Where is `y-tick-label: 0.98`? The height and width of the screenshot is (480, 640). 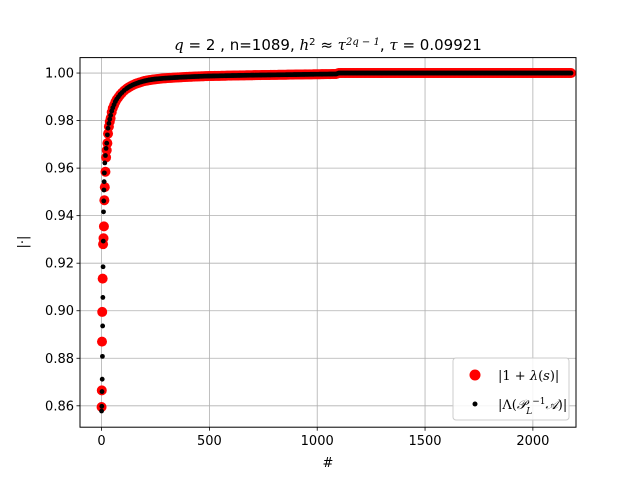 y-tick-label: 0.98 is located at coordinates (59, 121).